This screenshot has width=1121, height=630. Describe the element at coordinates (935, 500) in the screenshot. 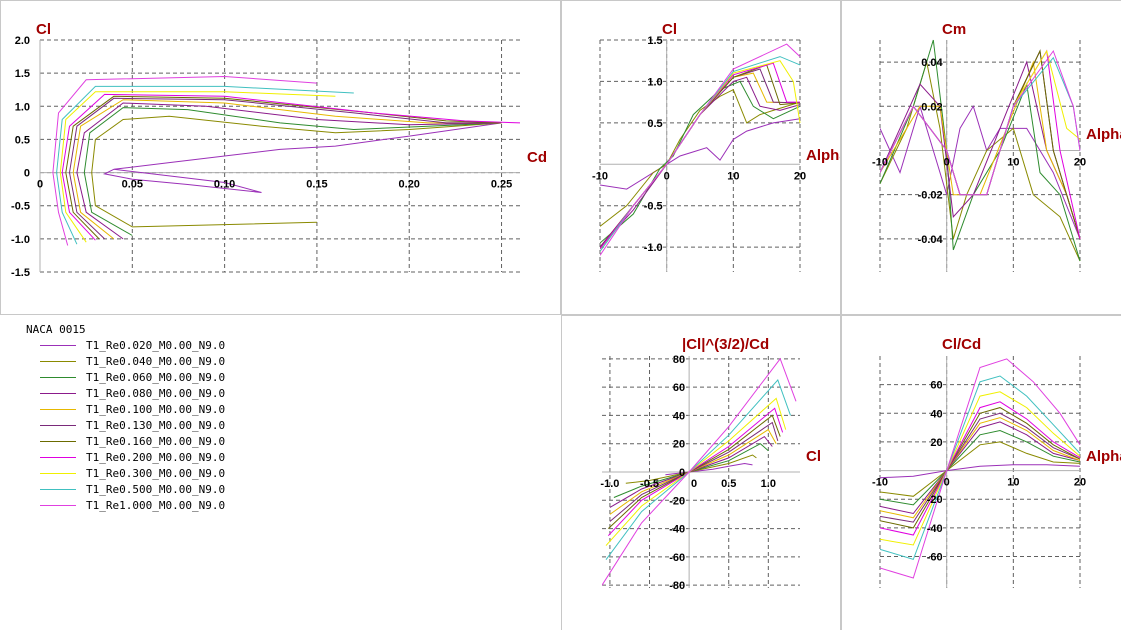

I see `y-tick-label: -20` at that location.